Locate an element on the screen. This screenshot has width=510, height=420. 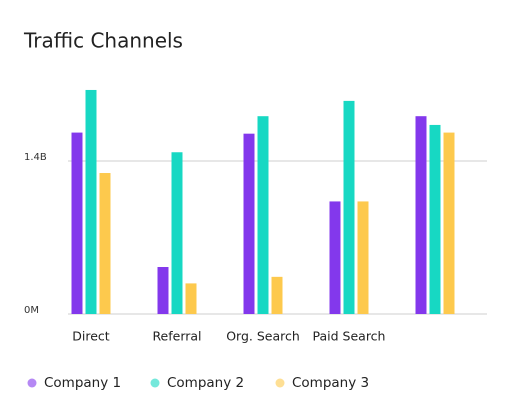
x-tick-label: Paid Search is located at coordinates (349, 336).